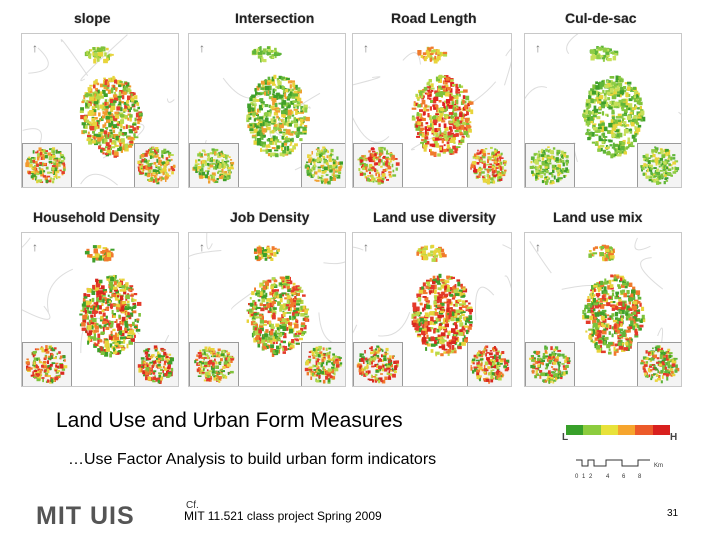 Image resolution: width=720 pixels, height=540 pixels. I want to click on panel-title: Road Length, so click(434, 18).